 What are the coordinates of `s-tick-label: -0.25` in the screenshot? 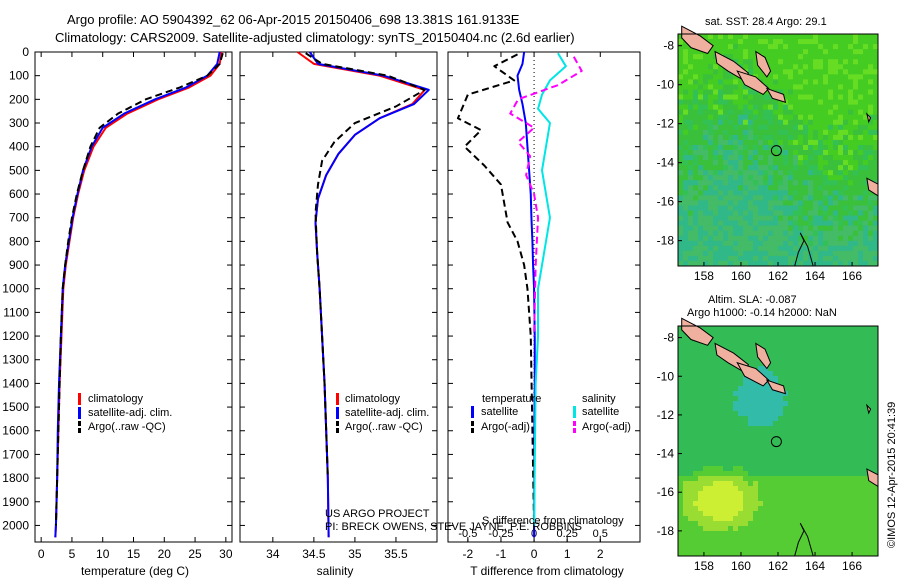 It's located at (500, 534).